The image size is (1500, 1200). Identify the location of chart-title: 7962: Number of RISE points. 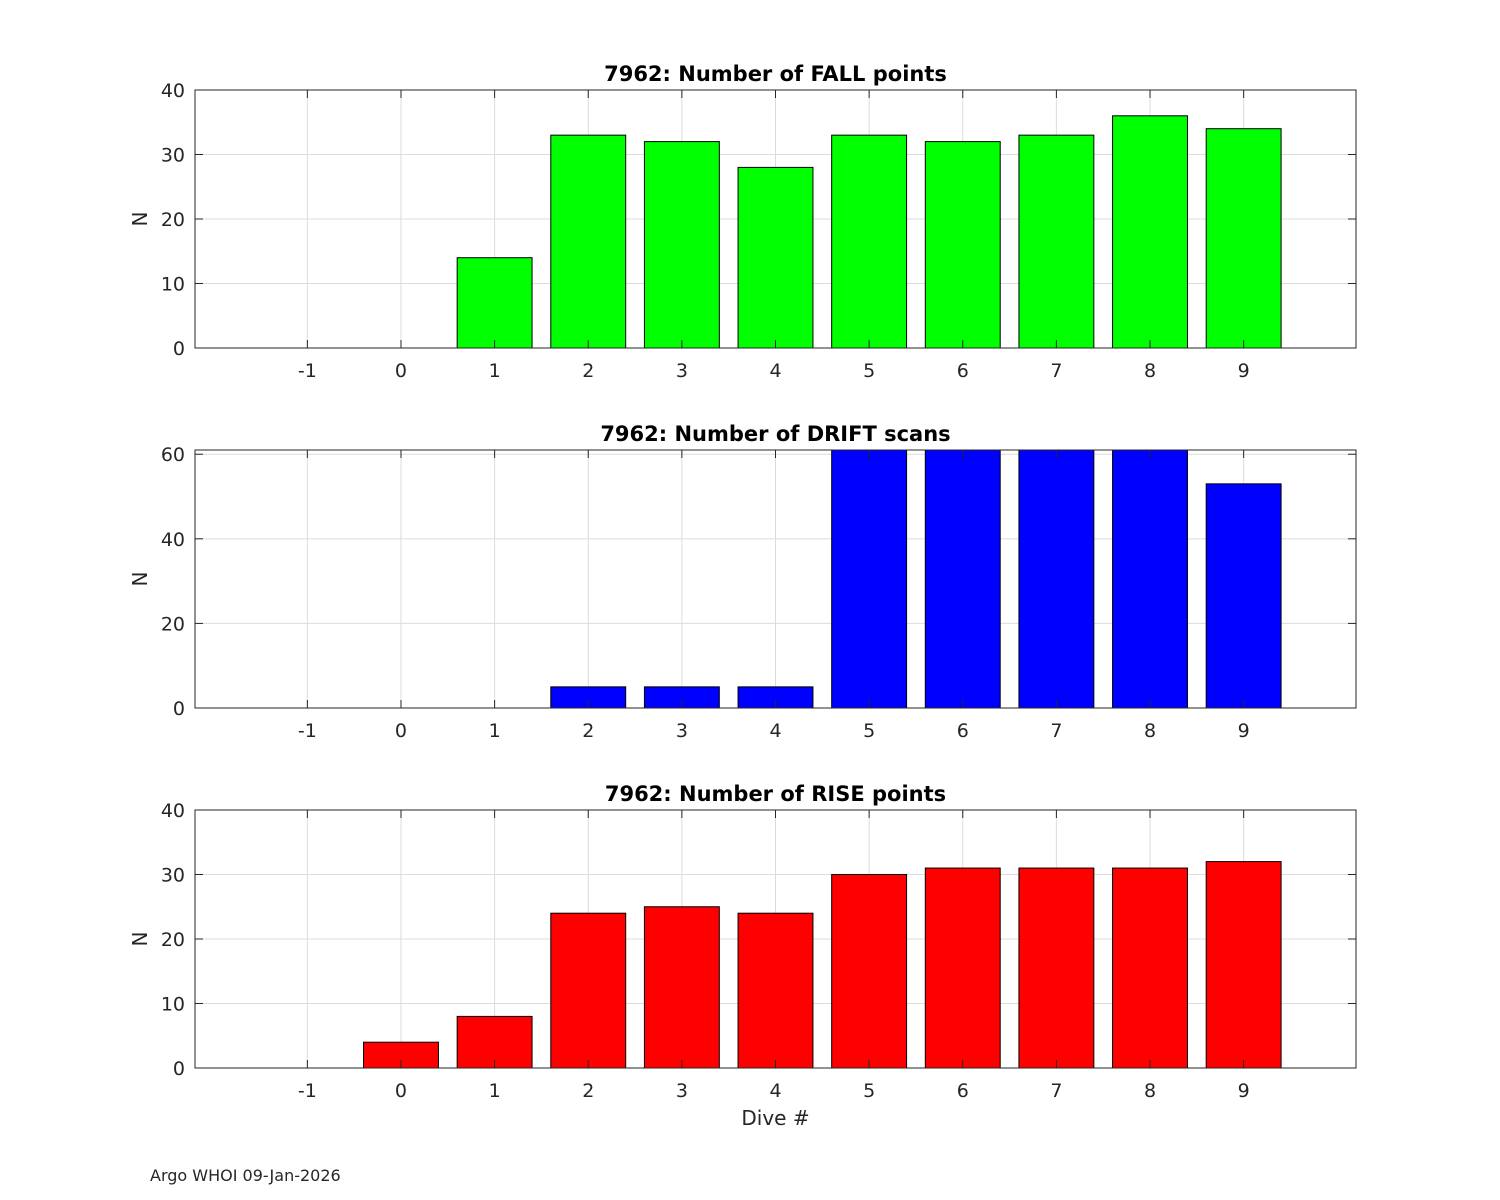
(775, 794).